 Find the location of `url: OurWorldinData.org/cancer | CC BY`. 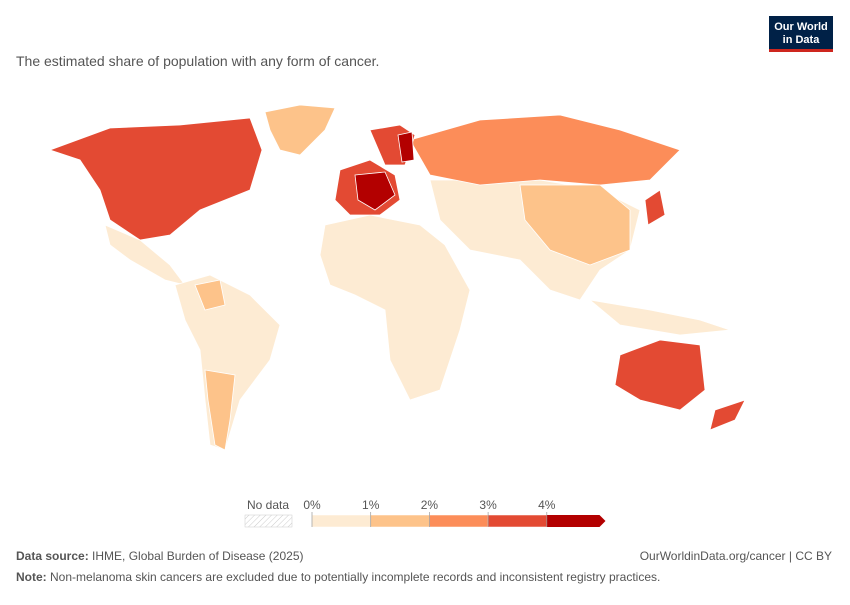

url: OurWorldinData.org/cancer | CC BY is located at coordinates (736, 556).